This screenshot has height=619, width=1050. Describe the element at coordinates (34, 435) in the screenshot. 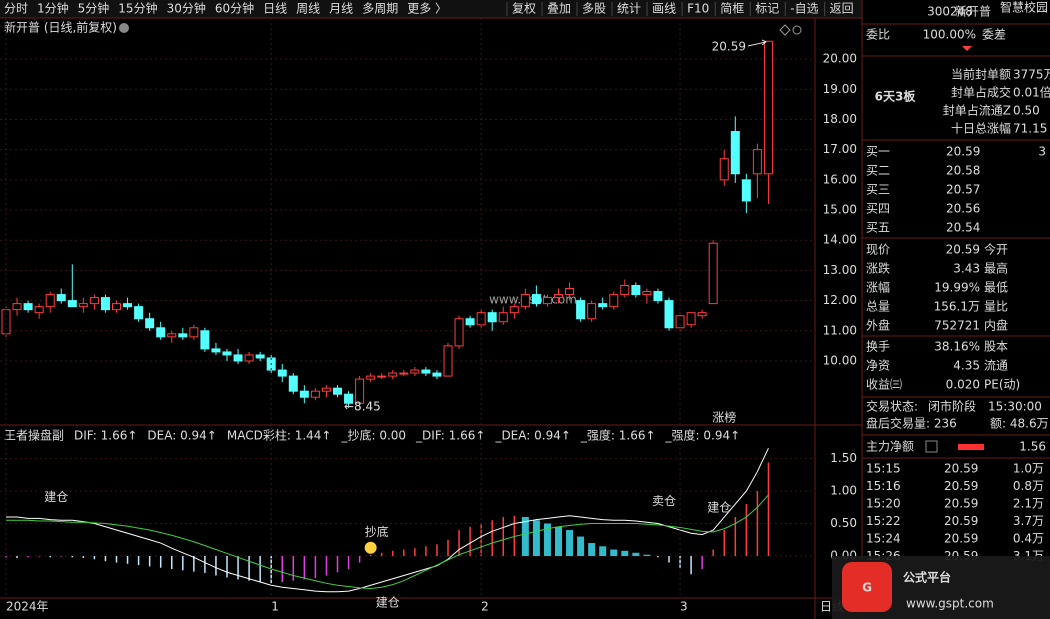

I see `indicator-value: 王者操盘副` at that location.